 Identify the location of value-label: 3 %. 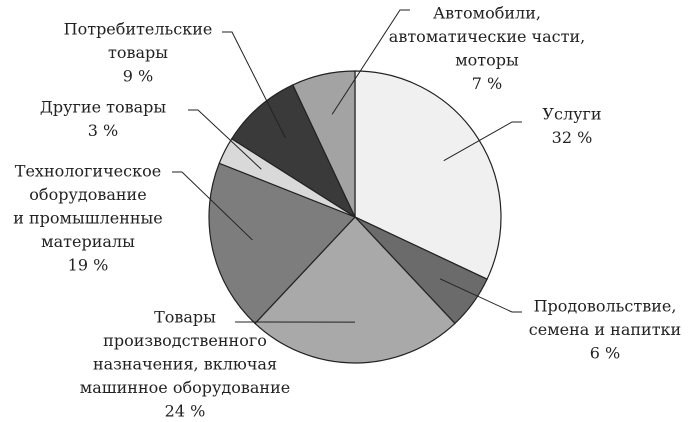
(103, 130).